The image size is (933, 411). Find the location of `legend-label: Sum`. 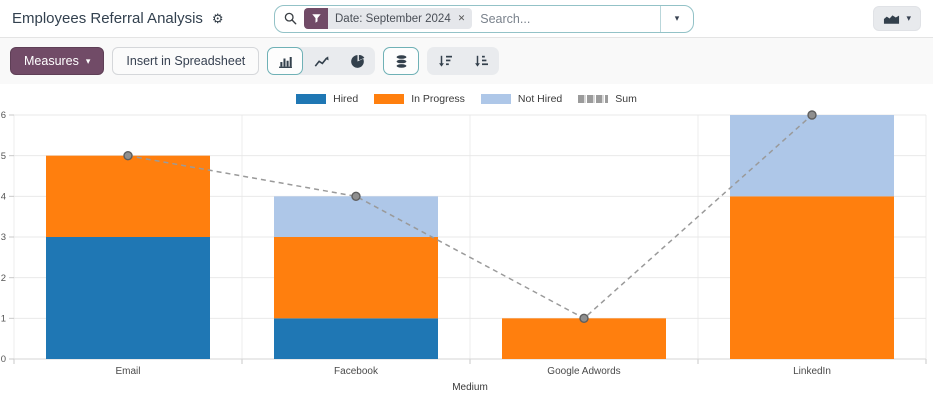

legend-label: Sum is located at coordinates (626, 99).